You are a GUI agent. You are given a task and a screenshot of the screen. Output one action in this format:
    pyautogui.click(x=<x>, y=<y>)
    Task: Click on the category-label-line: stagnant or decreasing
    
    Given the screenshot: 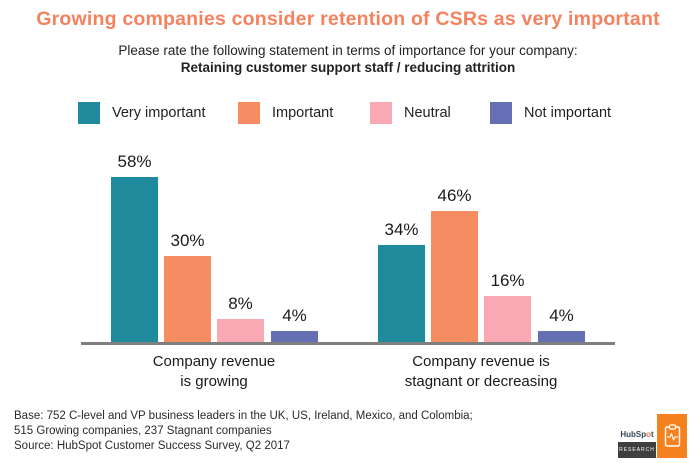 What is the action you would take?
    pyautogui.click(x=481, y=381)
    